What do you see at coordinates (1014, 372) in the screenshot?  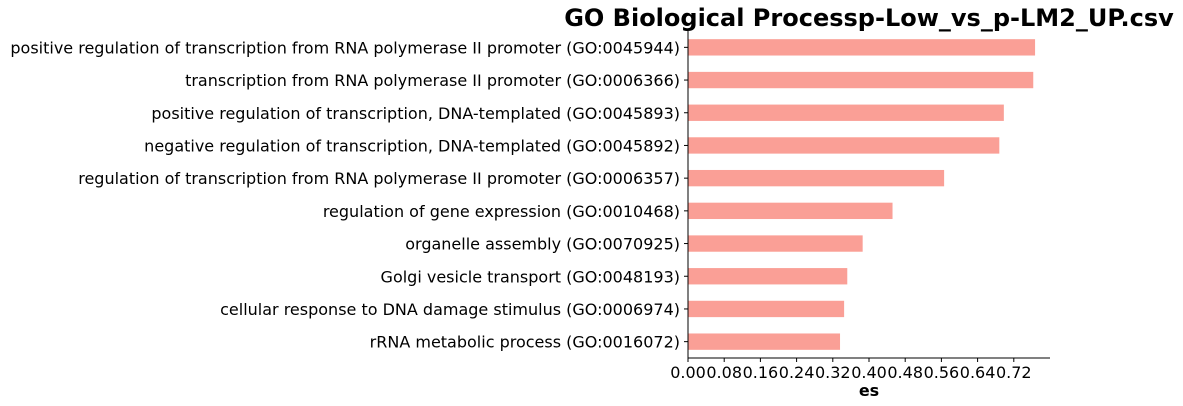 I see `x-tick-label: 0.72` at bounding box center [1014, 372].